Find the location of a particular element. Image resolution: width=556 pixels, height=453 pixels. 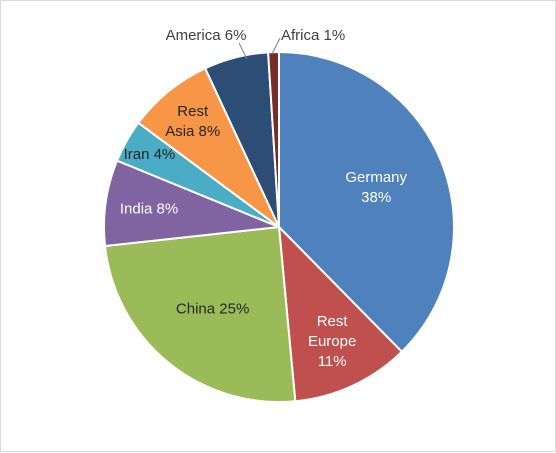

slice-label-line: China 25% is located at coordinates (212, 308).